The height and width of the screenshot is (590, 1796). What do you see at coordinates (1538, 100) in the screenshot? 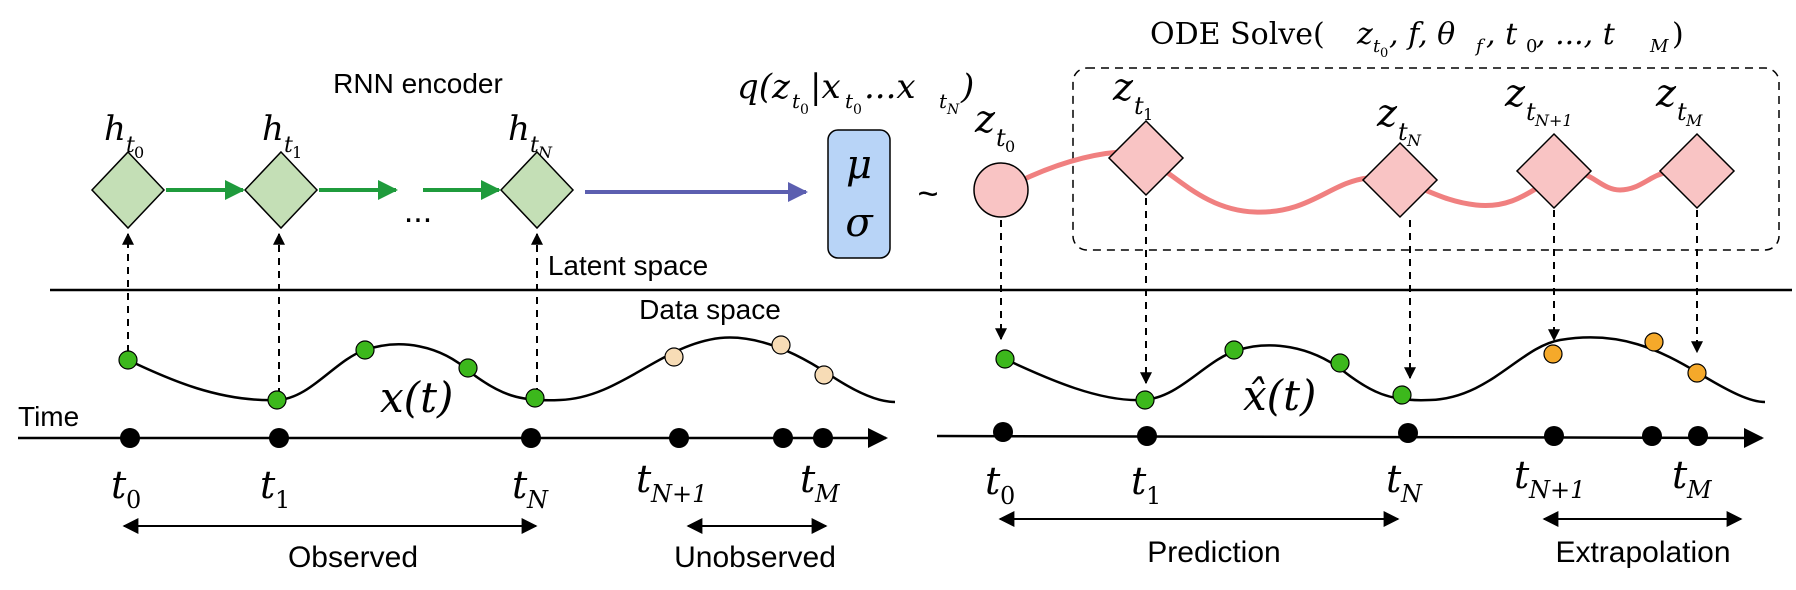
I see `latent-label-tN1: z t N+1` at bounding box center [1538, 100].